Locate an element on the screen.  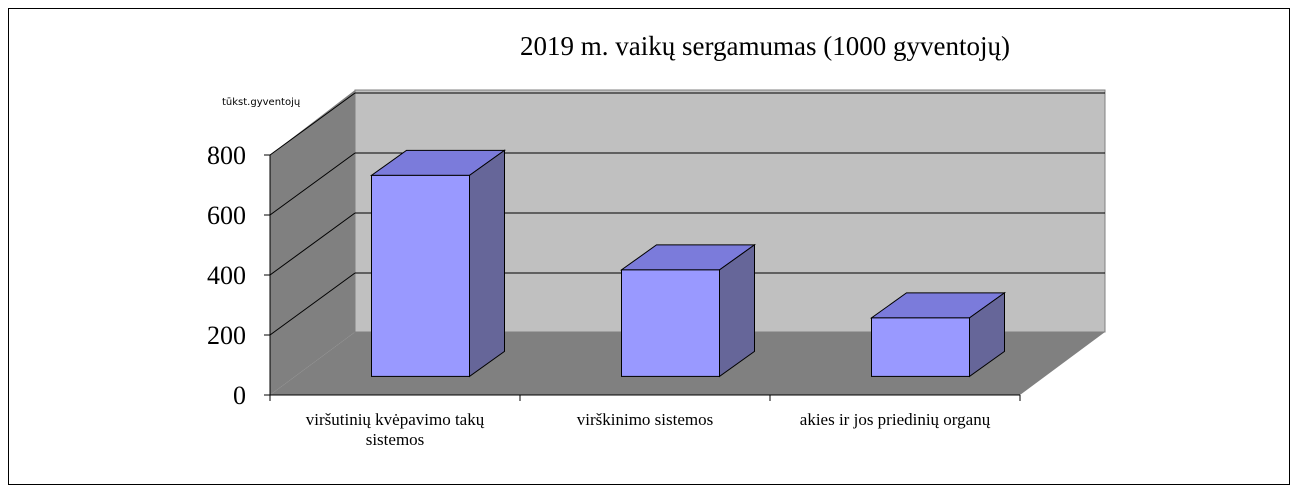
y-axis-label: tūkst.gyventojų is located at coordinates (261, 102).